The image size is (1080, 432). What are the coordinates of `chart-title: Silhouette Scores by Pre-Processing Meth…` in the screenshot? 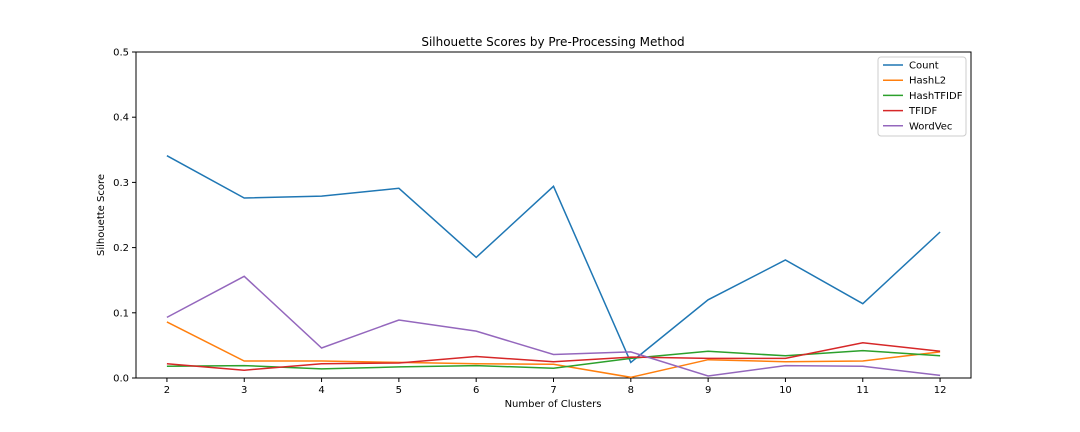 It's located at (552, 42).